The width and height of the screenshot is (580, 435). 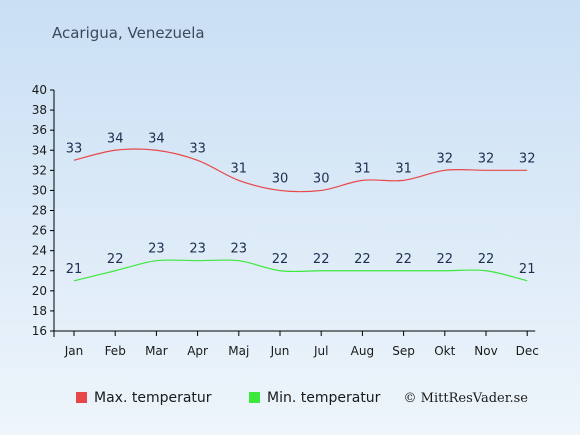 I want to click on credit-text: © MittResVader.se, so click(x=466, y=398).